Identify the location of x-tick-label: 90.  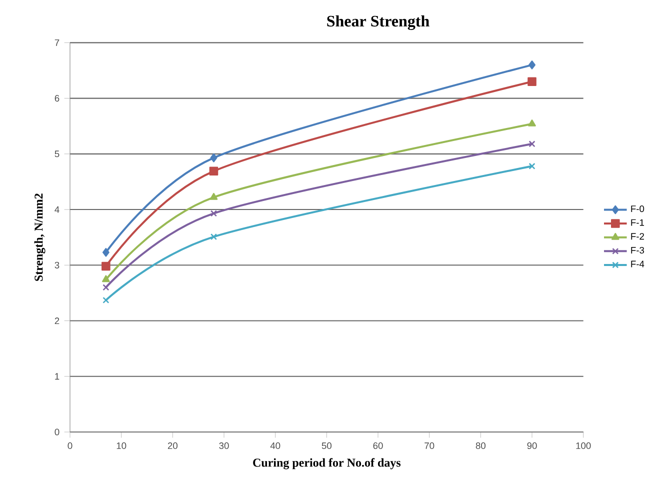
(532, 445).